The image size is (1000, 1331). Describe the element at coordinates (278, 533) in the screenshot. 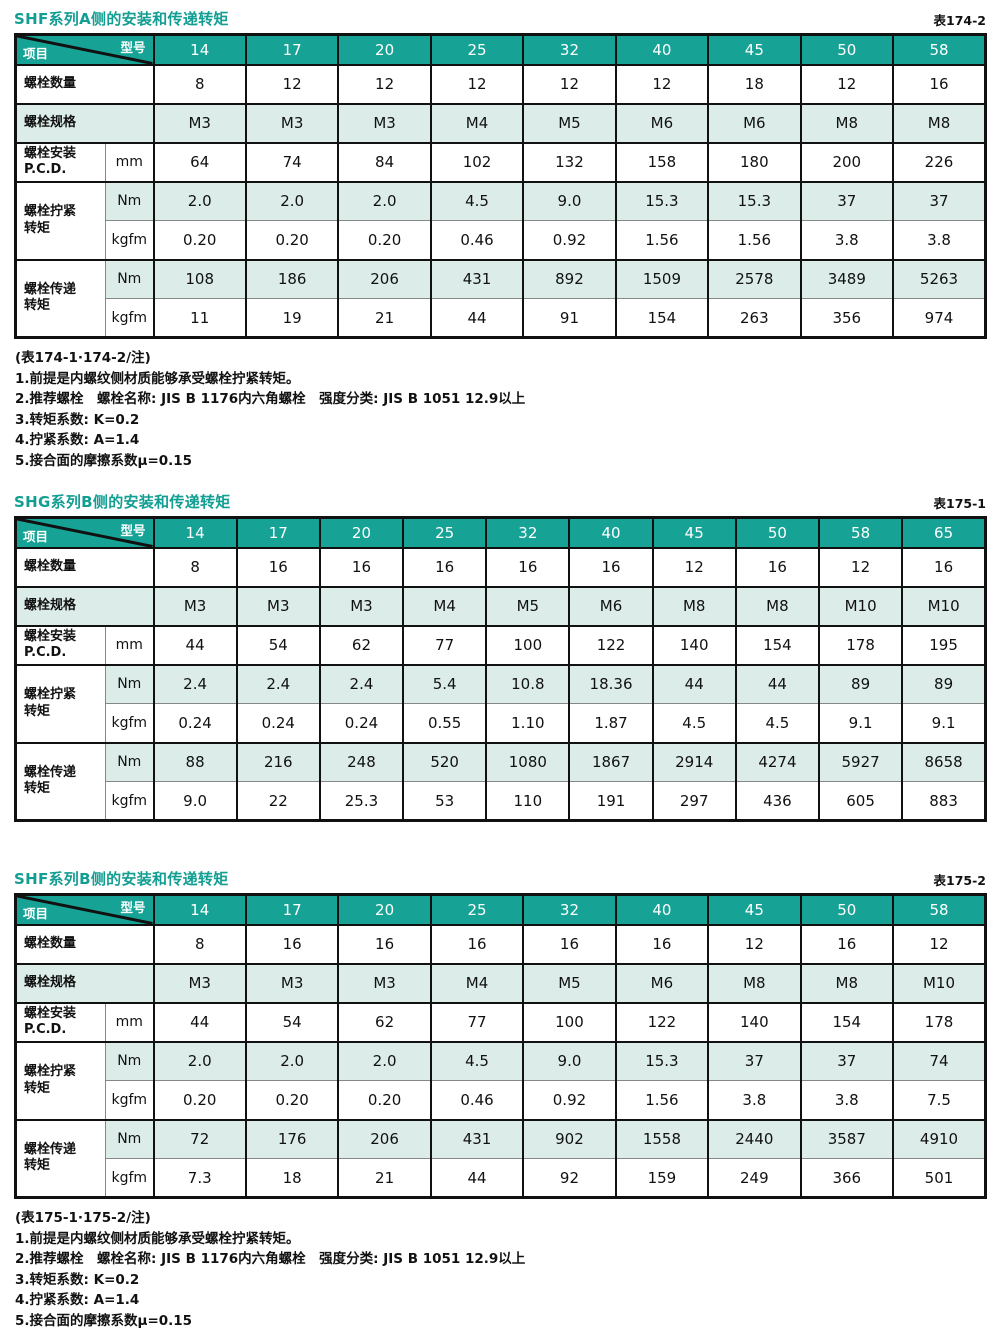

I see `model-header-cell: 17` at that location.